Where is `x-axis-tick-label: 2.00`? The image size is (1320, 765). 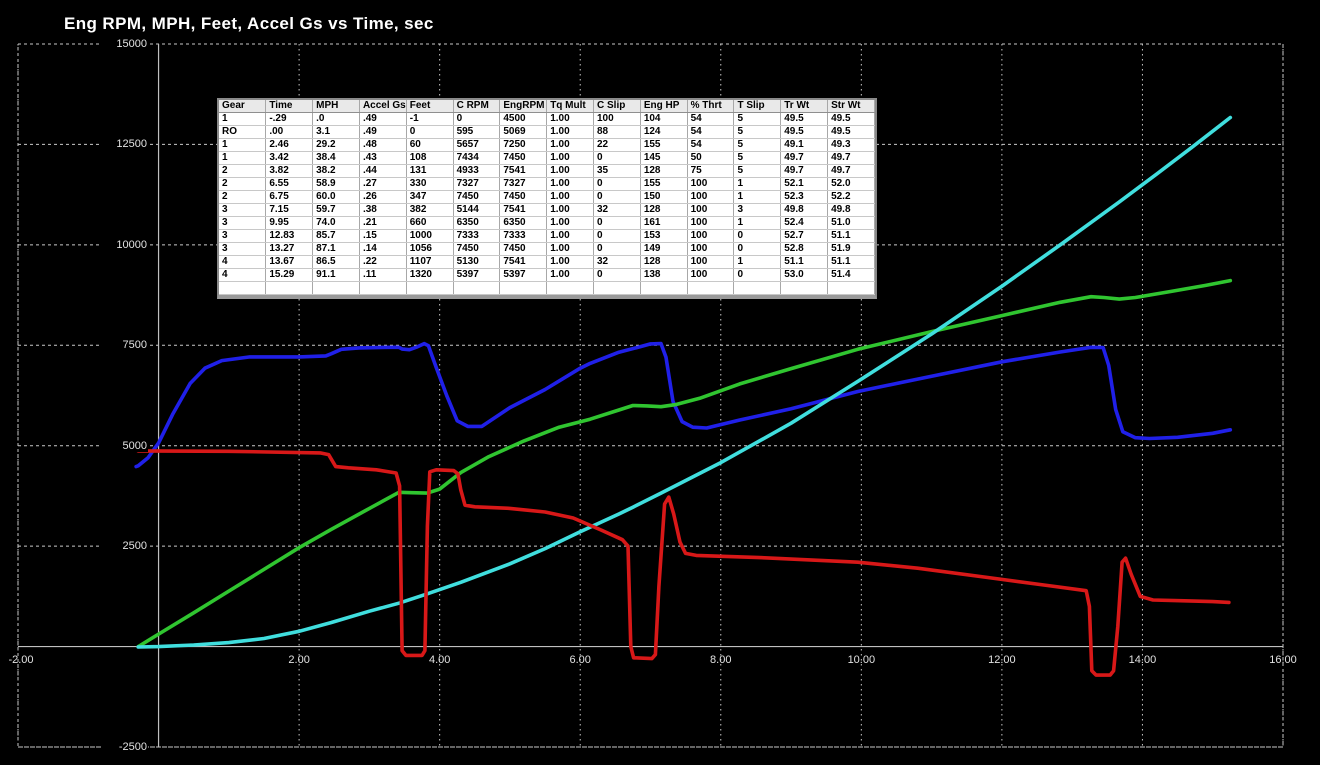
x-axis-tick-label: 2.00 is located at coordinates (299, 659).